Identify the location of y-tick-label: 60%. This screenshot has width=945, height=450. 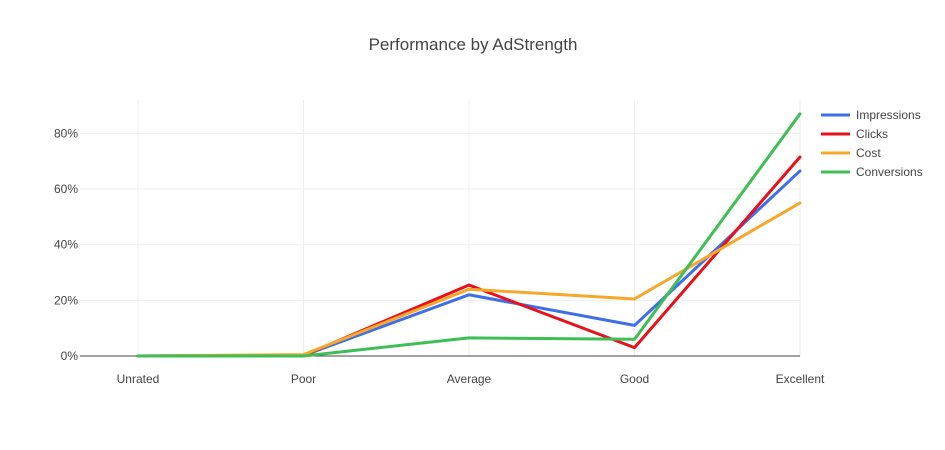
(66, 189).